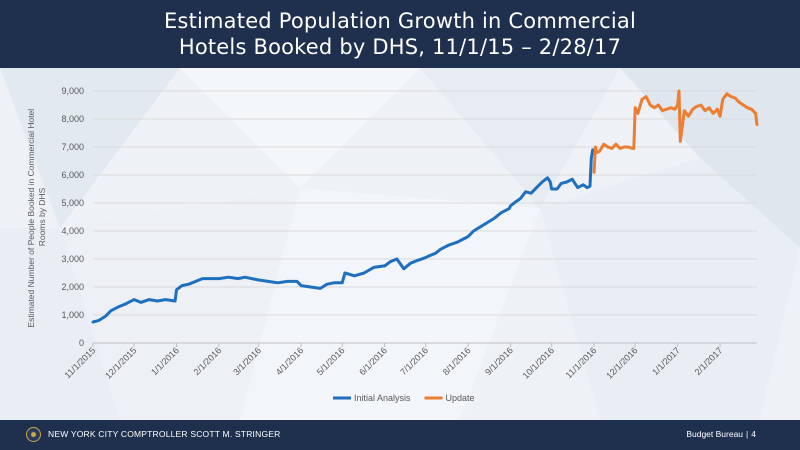  Describe the element at coordinates (290, 361) in the screenshot. I see `x-tick-label: 4/1/2016` at that location.